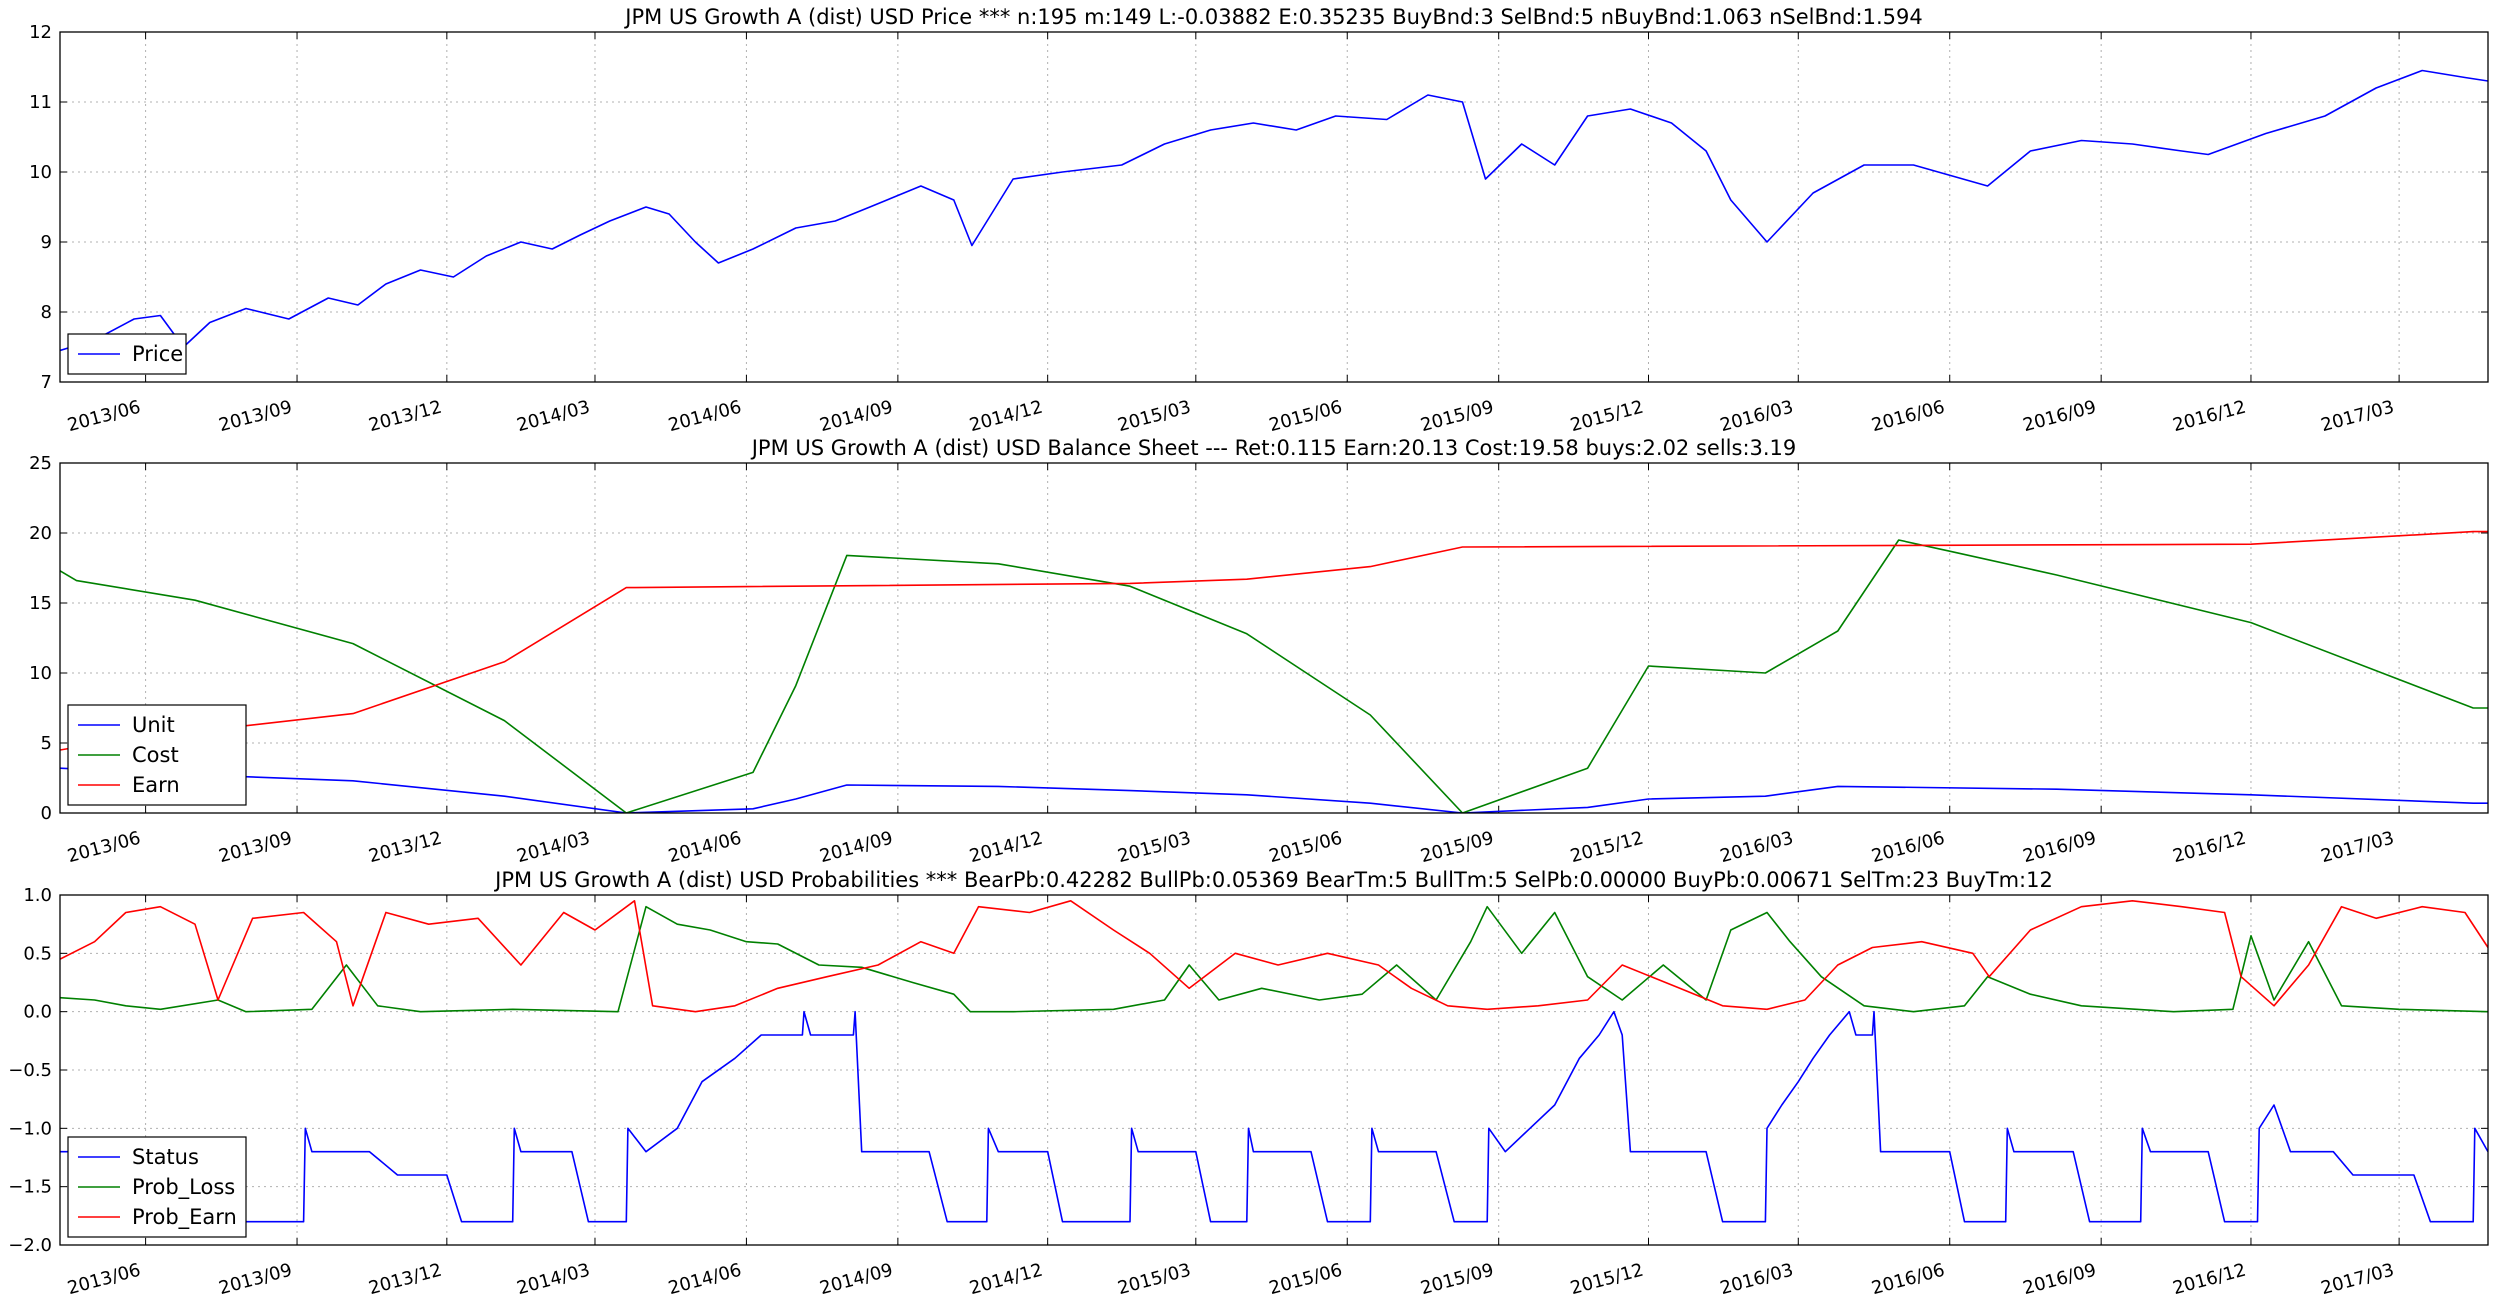 The width and height of the screenshot is (2500, 1300). I want to click on legend: Price, so click(127, 354).